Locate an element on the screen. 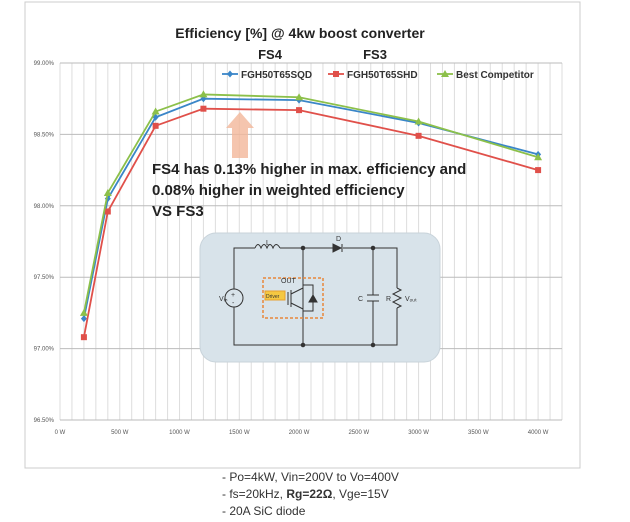  vin-label: Vᵢₙ is located at coordinates (223, 299).